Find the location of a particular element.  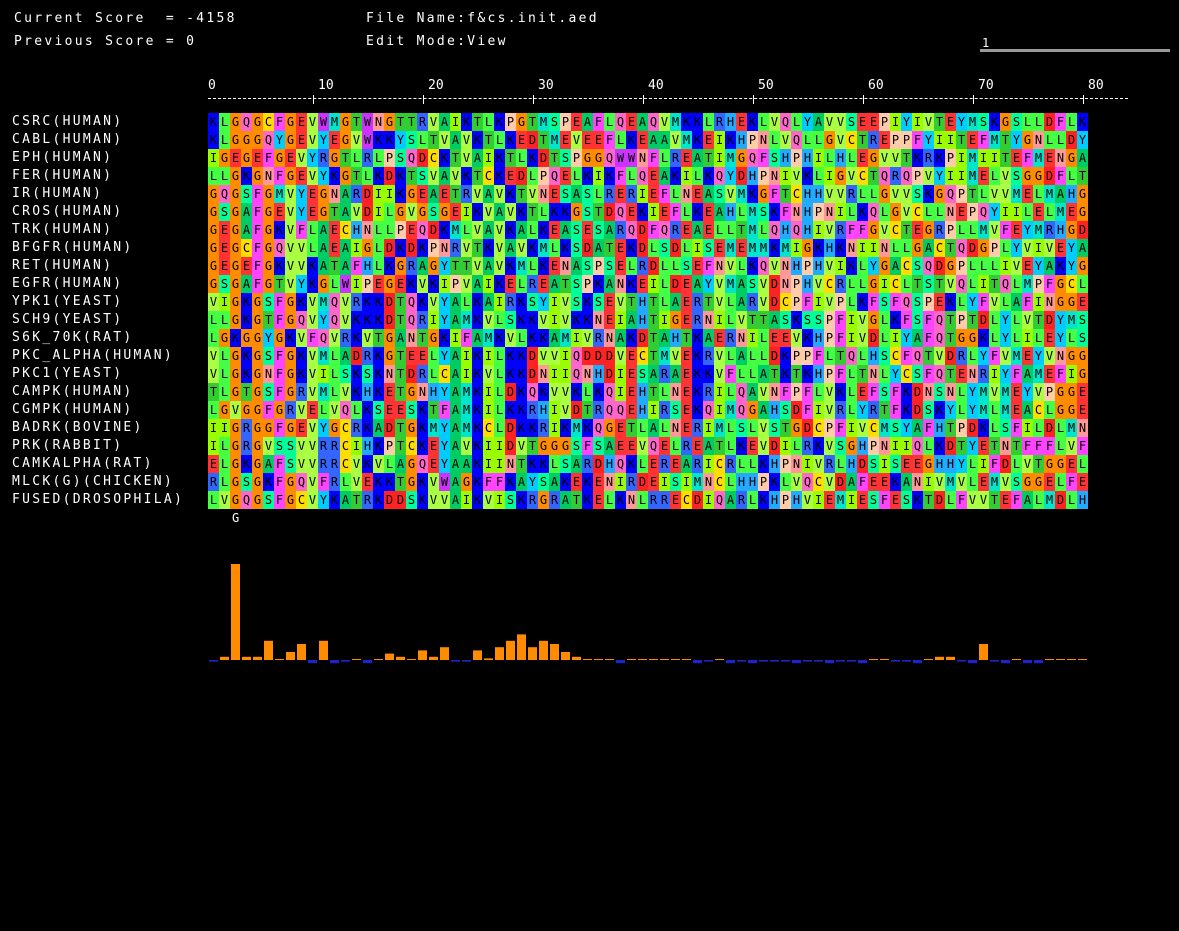

residue-cell: D is located at coordinates (411, 374).